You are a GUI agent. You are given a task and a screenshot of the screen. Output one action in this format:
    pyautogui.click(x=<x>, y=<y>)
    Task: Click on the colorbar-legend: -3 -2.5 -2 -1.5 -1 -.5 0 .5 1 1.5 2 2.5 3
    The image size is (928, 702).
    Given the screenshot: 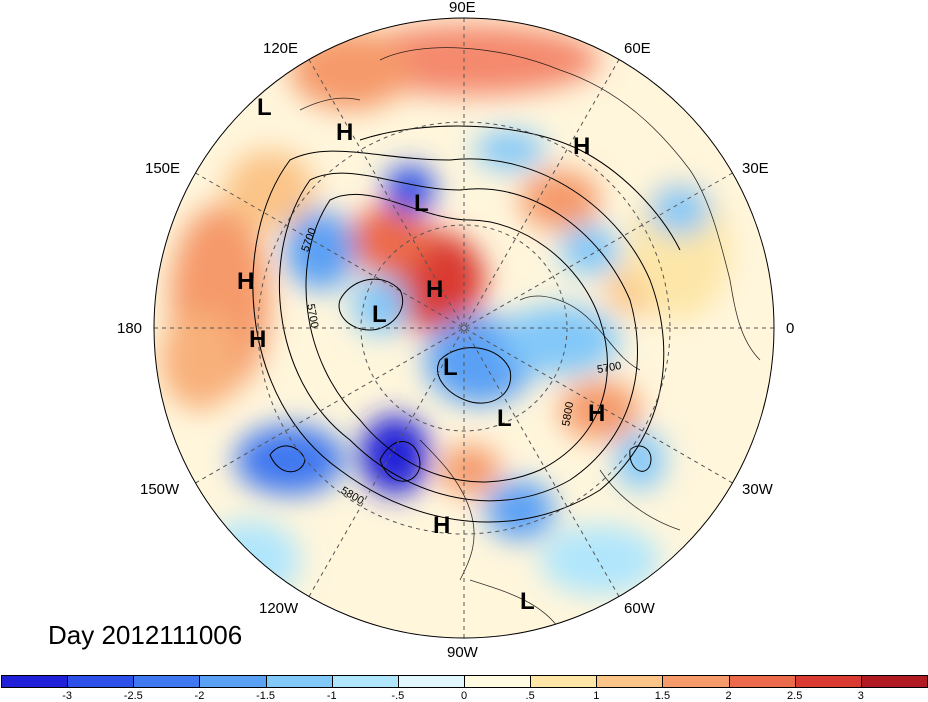 What is the action you would take?
    pyautogui.click(x=464, y=688)
    